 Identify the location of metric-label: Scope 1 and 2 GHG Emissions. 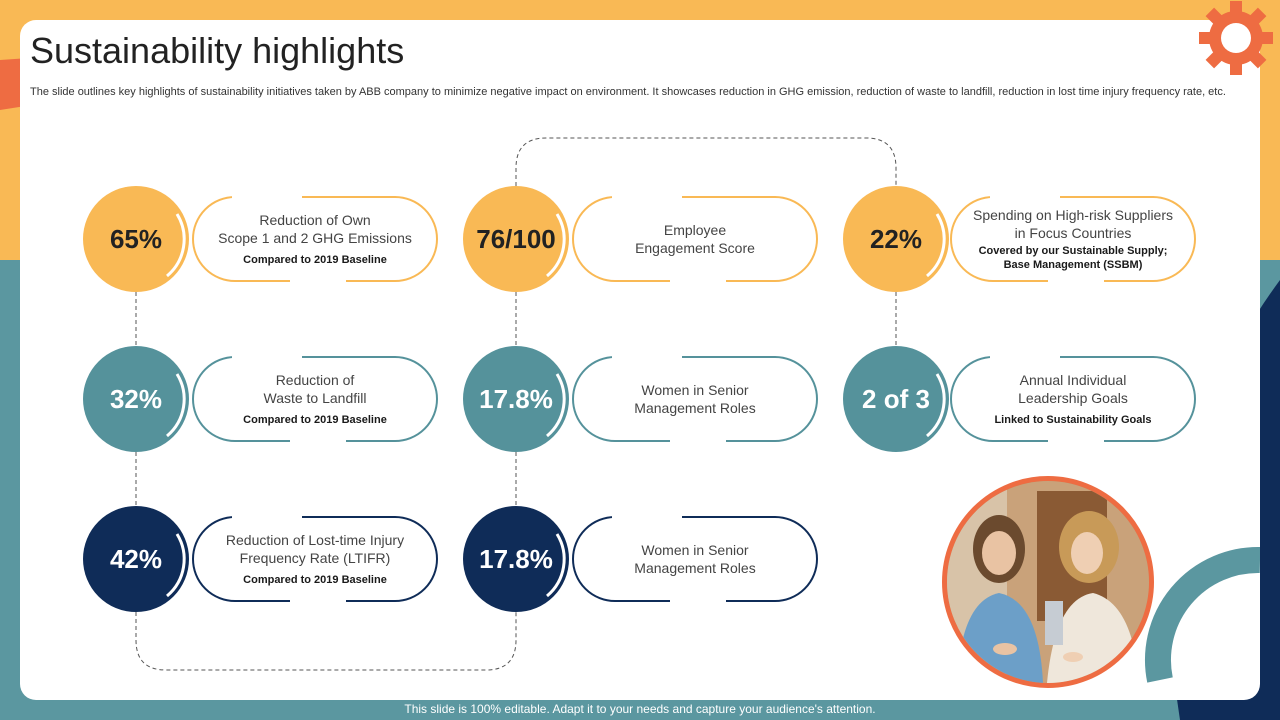
(315, 238).